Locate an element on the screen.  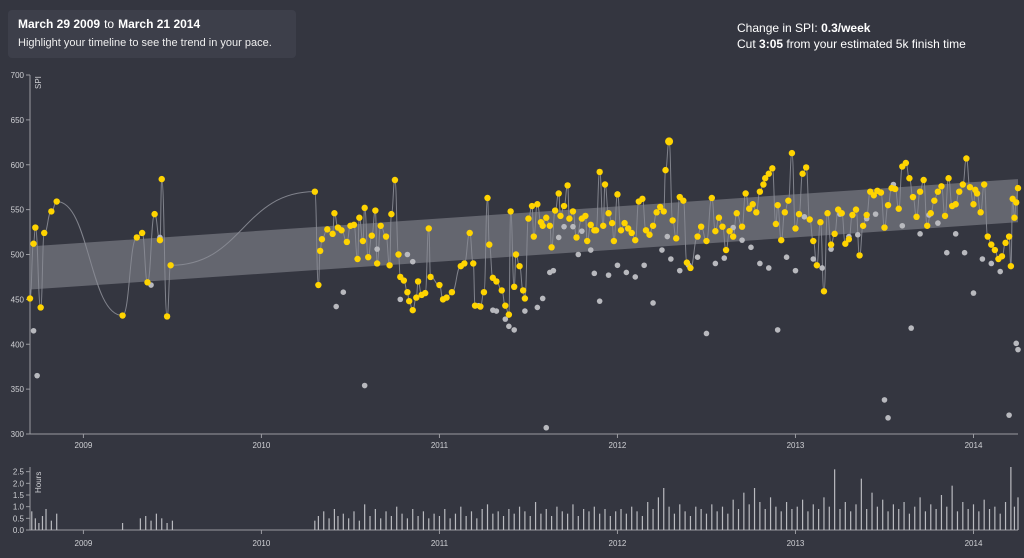
x-tick-label: 2009 is located at coordinates (84, 445).